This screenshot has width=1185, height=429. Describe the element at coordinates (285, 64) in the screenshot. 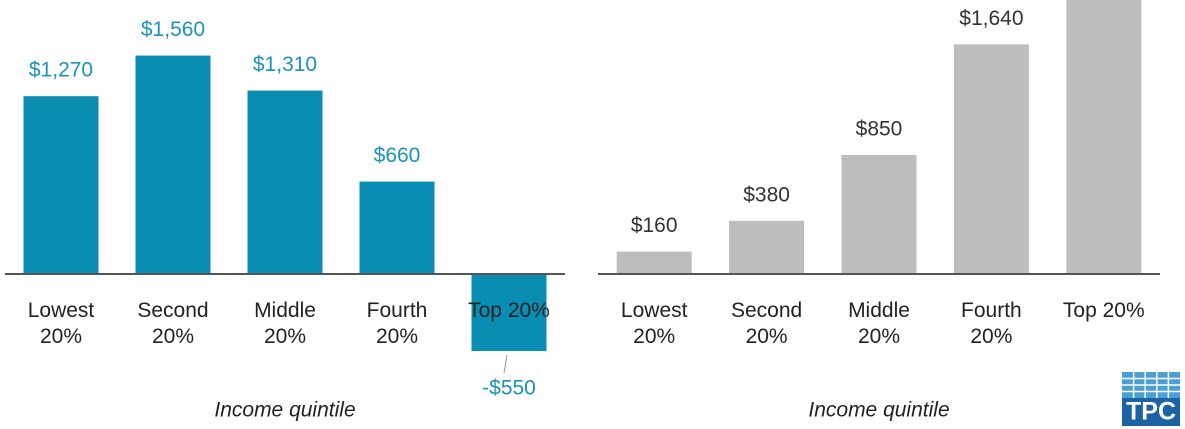

I see `value-label: $1,310` at that location.